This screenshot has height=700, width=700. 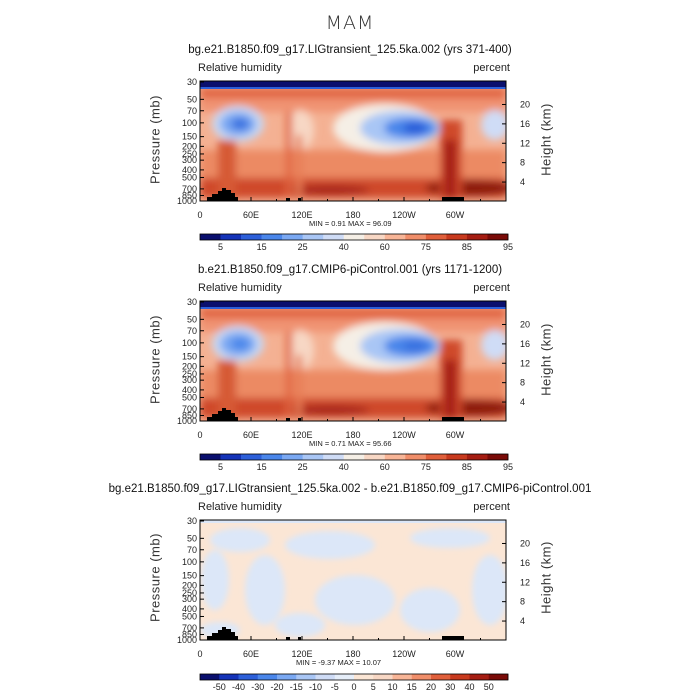 I want to click on panel-2-colorbar-frame, so click(x=354, y=457).